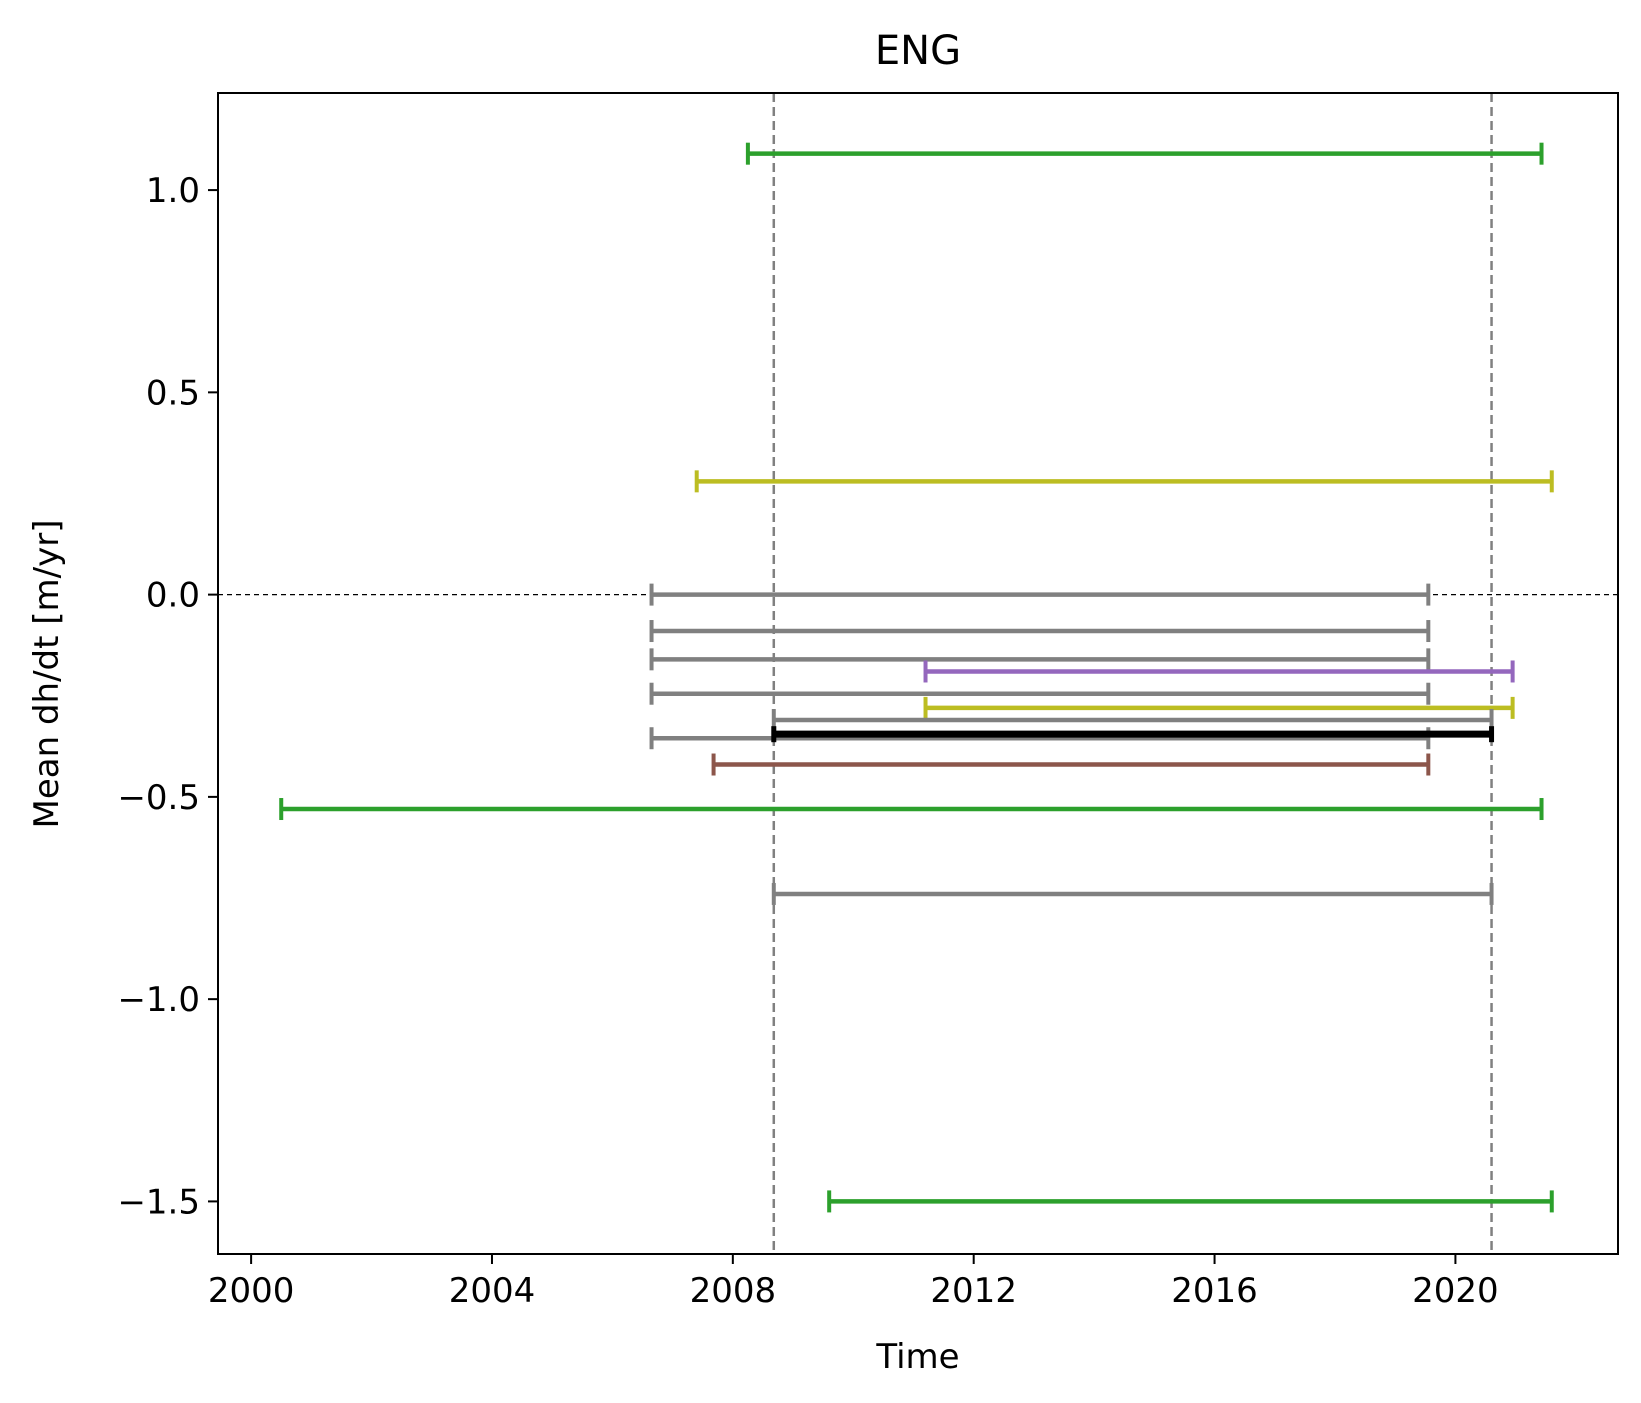 The width and height of the screenshot is (1641, 1403). I want to click on y-tick-label: −1.0, so click(158, 1000).